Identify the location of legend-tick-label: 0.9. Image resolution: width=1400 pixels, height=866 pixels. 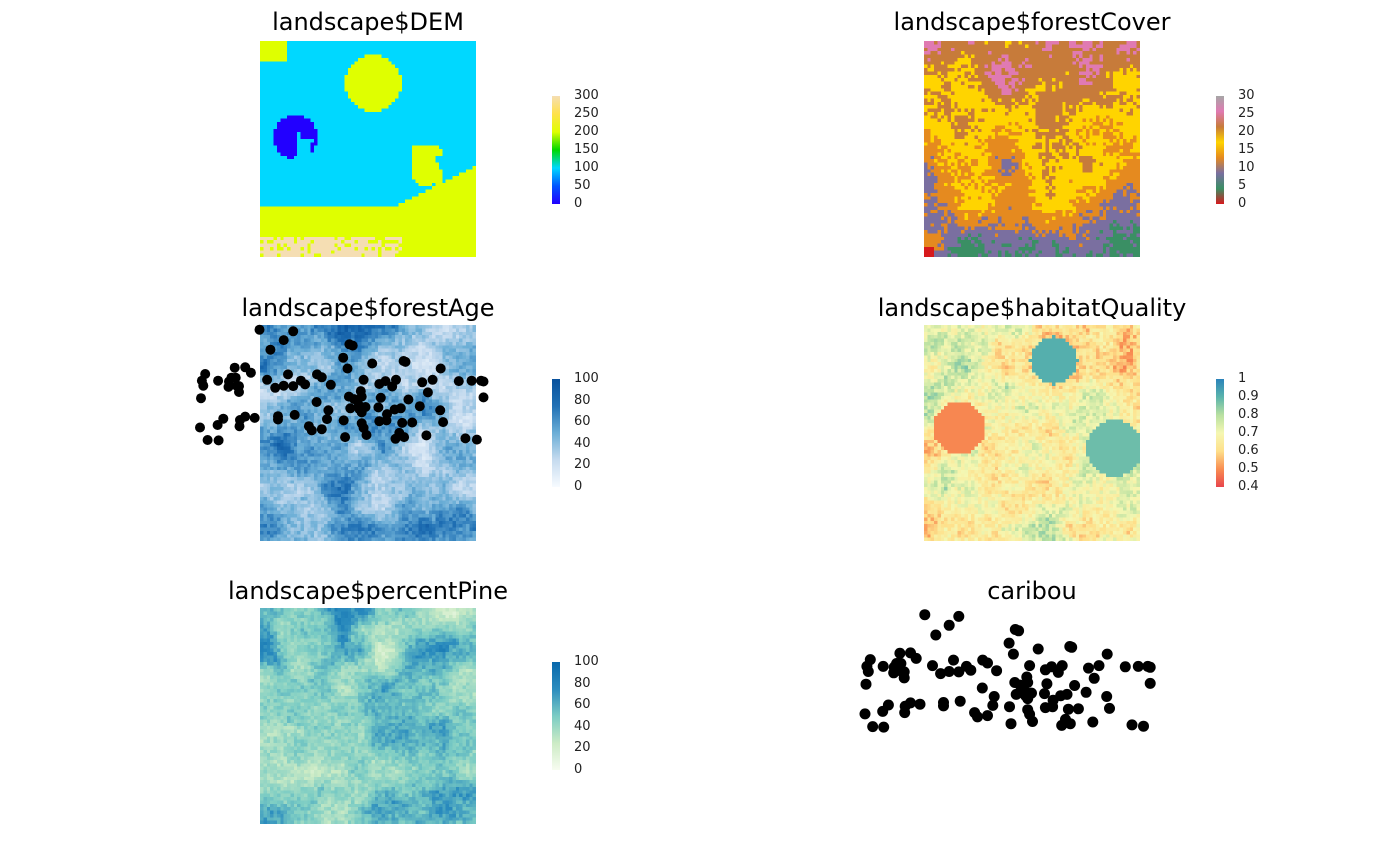
(1248, 396).